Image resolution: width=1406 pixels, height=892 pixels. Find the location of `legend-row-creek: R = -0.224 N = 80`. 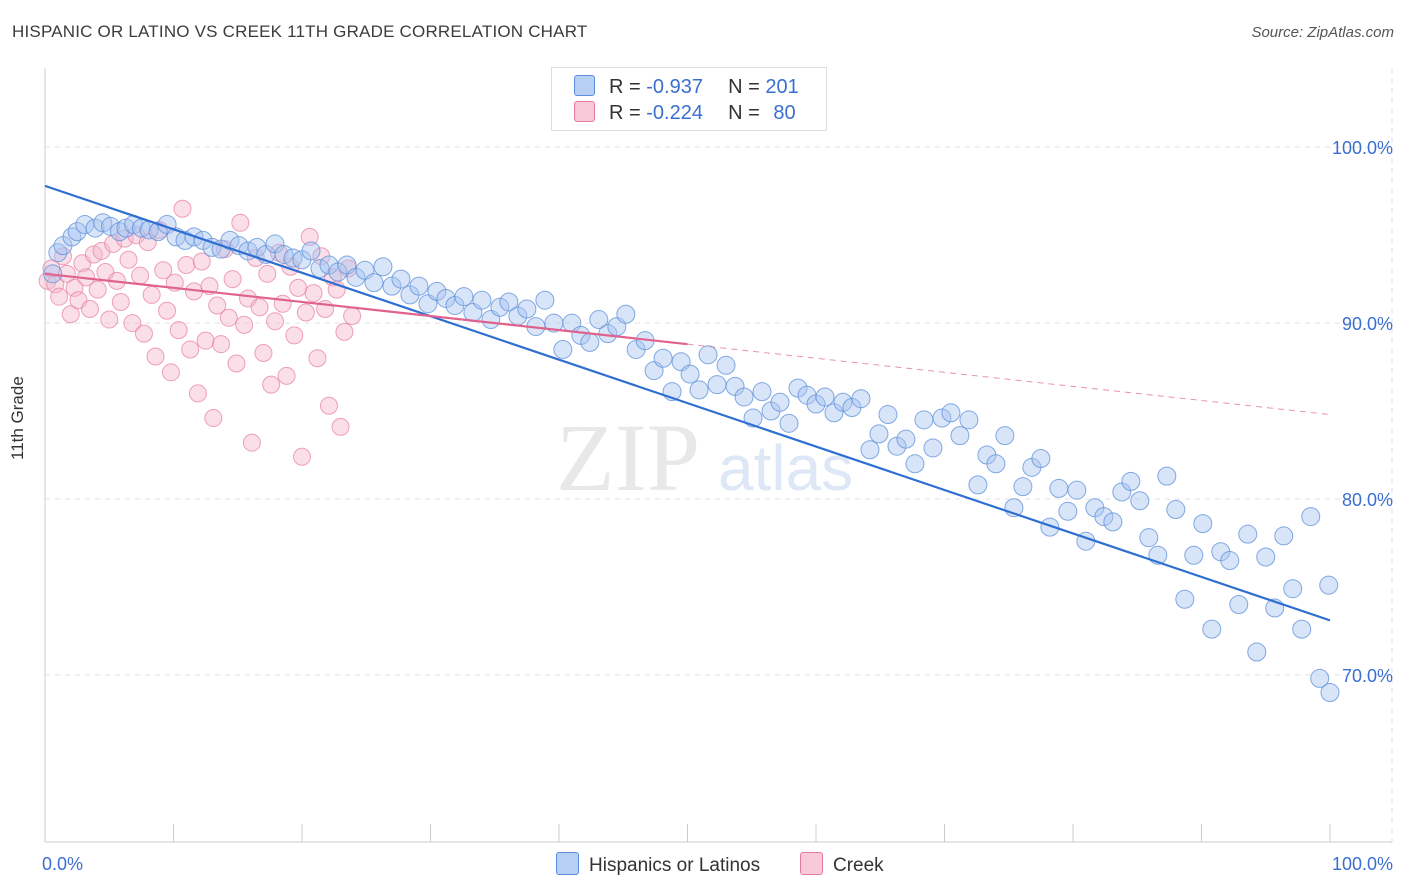

legend-row-creek: R = -0.224 N = 80 is located at coordinates (685, 113).